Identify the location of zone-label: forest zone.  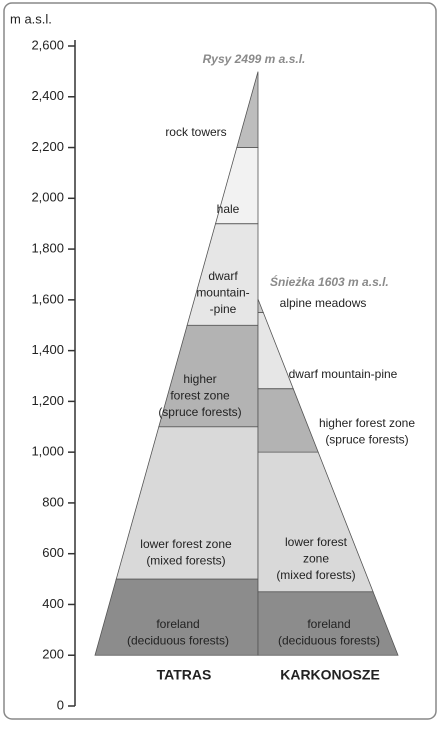
(200, 396).